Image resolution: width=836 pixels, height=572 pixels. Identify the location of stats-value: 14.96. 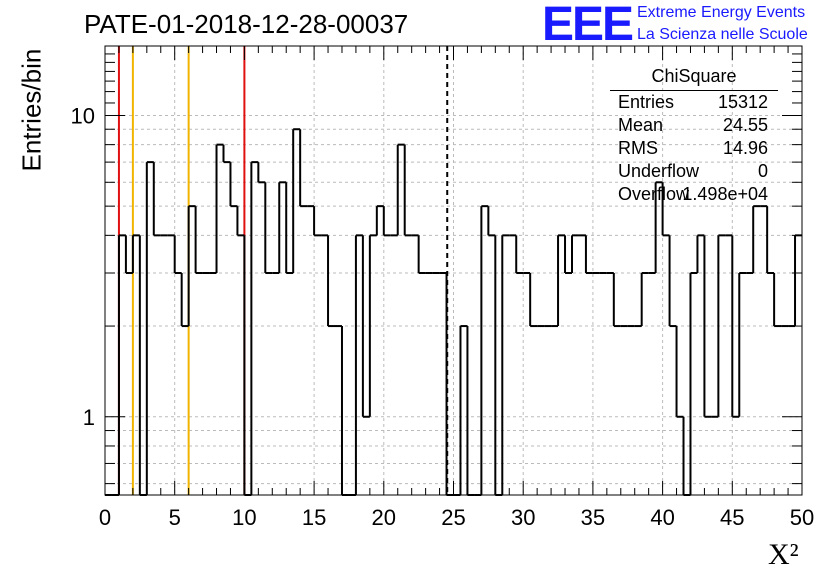
(745, 148).